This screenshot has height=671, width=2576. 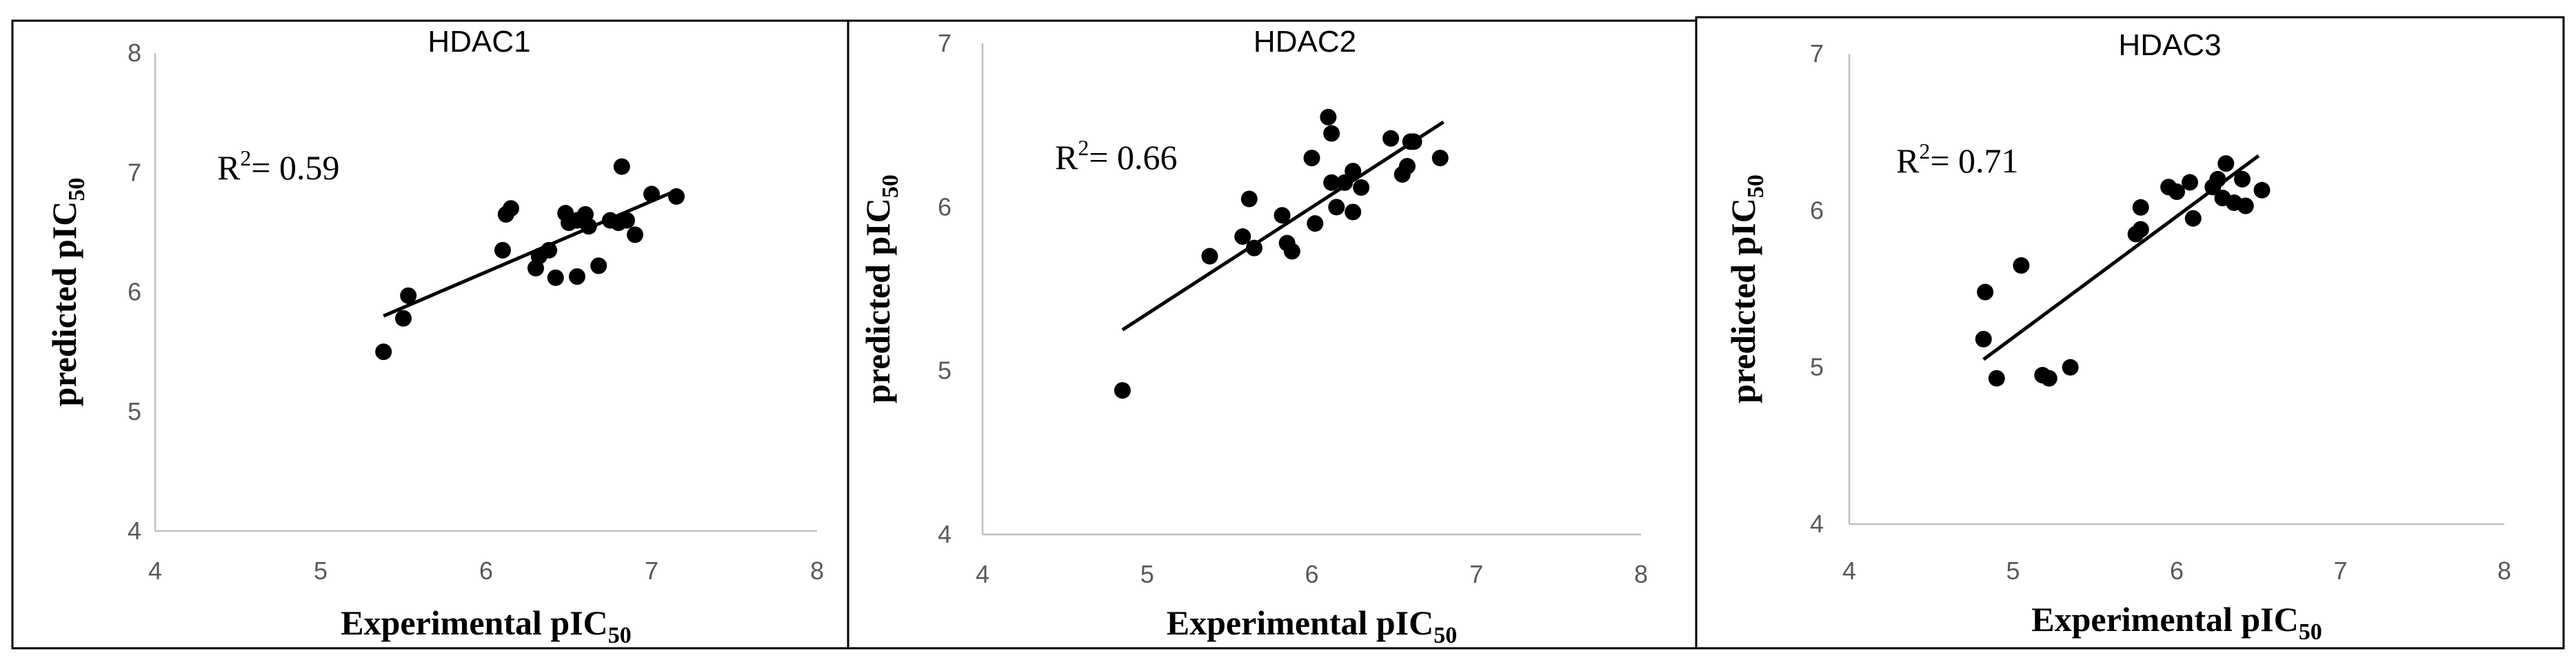 I want to click on r-squared-annotation: R2= 0.71, so click(x=1957, y=159).